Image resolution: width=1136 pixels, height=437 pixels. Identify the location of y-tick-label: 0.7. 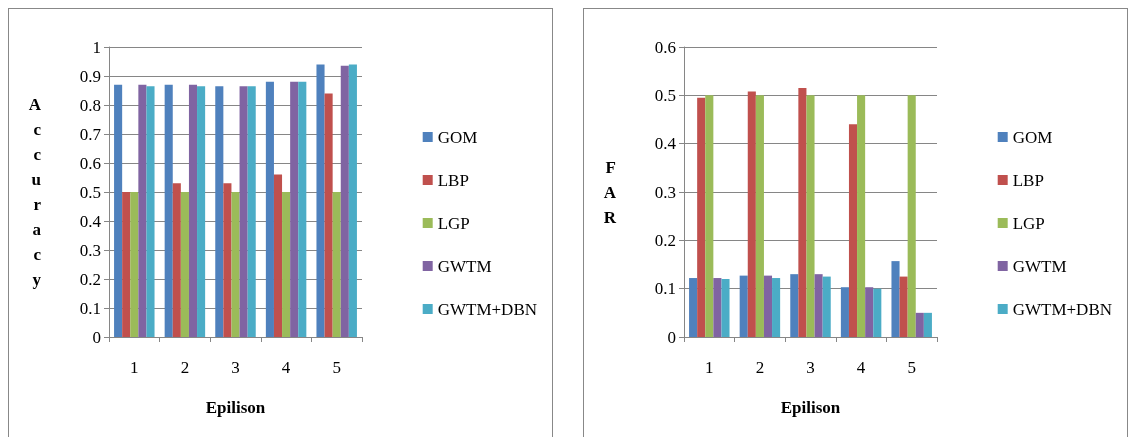
(90, 134).